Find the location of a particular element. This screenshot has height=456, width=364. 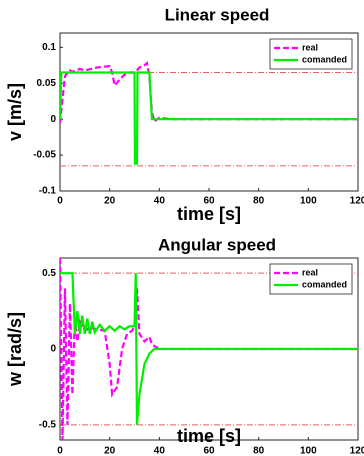

y-axis-label: w [rad/s] is located at coordinates (15, 349).